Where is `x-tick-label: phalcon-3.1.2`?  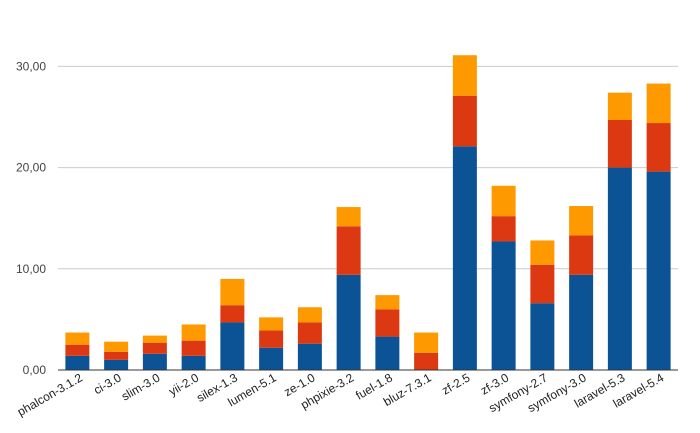
x-tick-label: phalcon-3.1.2 is located at coordinates (50, 394).